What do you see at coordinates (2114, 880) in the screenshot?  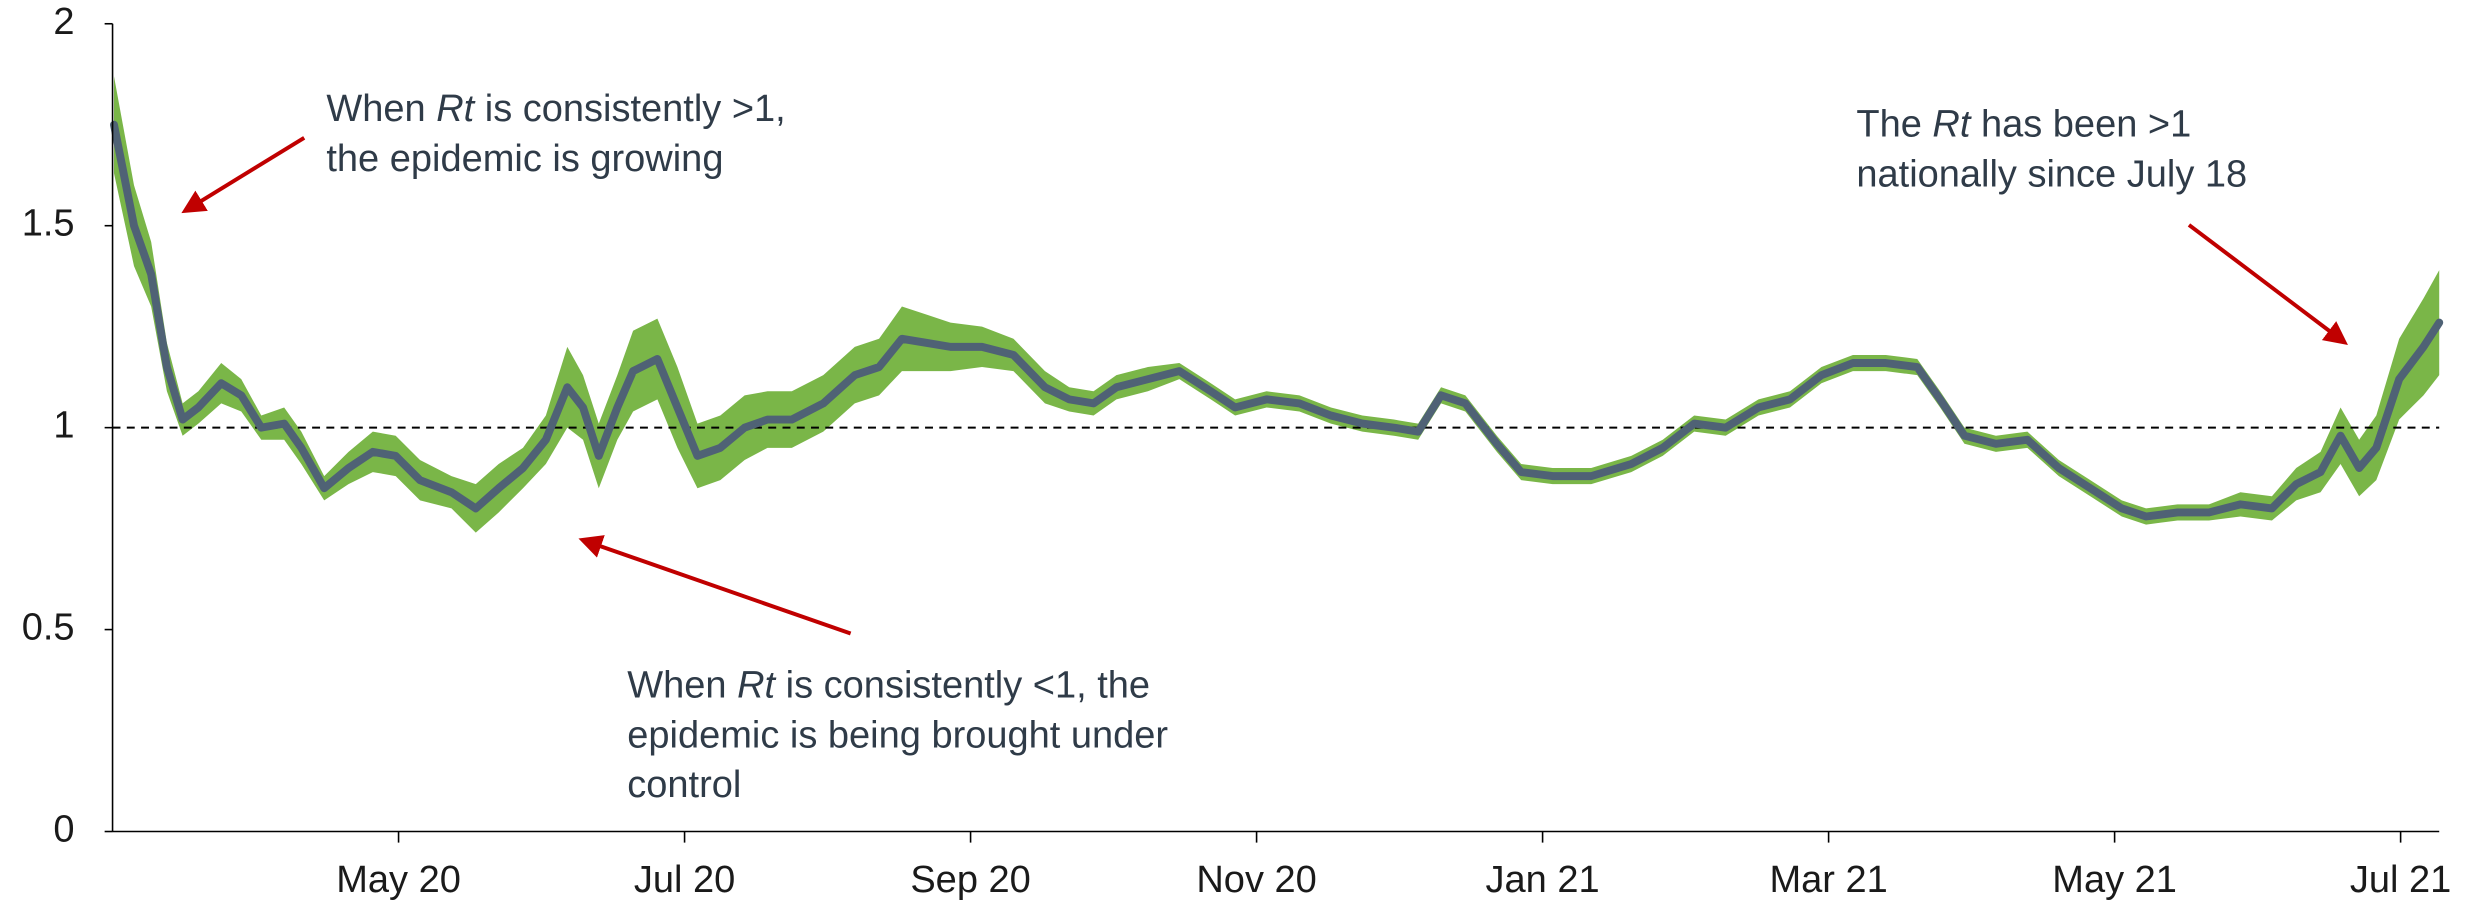 I see `x-tick-label: May 21` at bounding box center [2114, 880].